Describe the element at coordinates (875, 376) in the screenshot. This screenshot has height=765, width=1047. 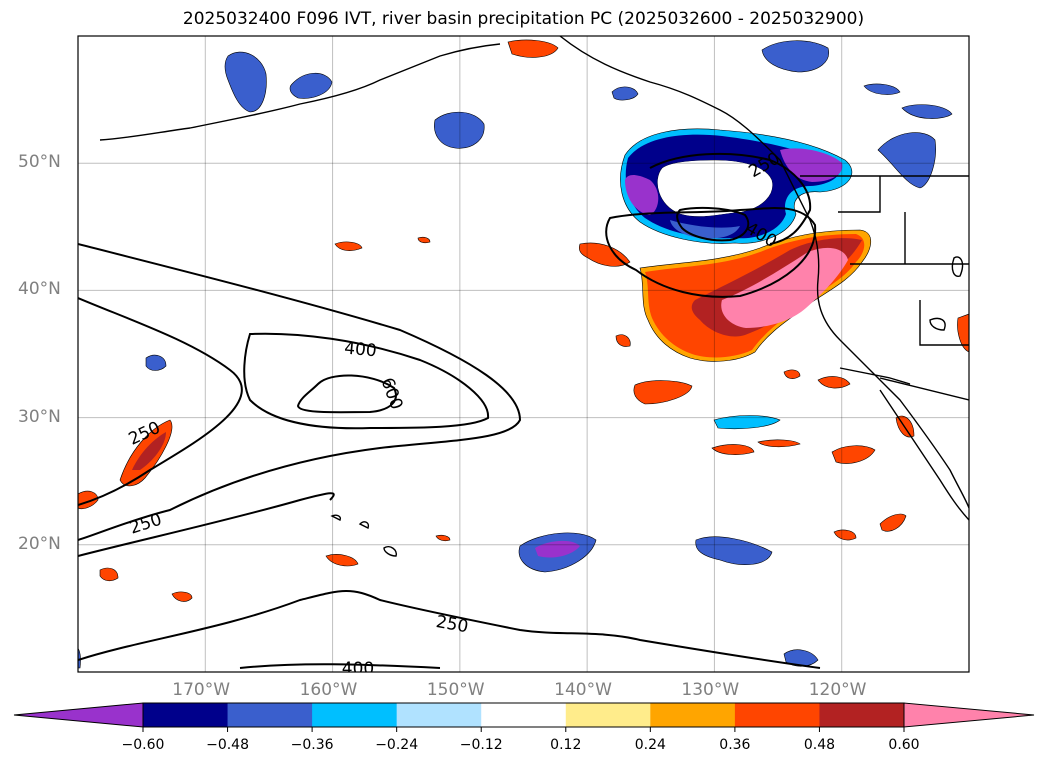
I see `mexico-border` at that location.